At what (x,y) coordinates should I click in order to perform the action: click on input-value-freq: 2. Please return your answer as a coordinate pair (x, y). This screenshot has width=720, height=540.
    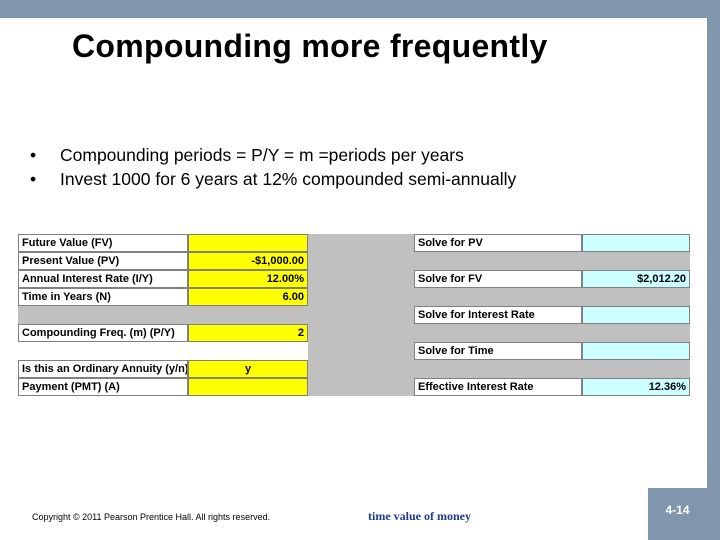
    Looking at the image, I should click on (248, 333).